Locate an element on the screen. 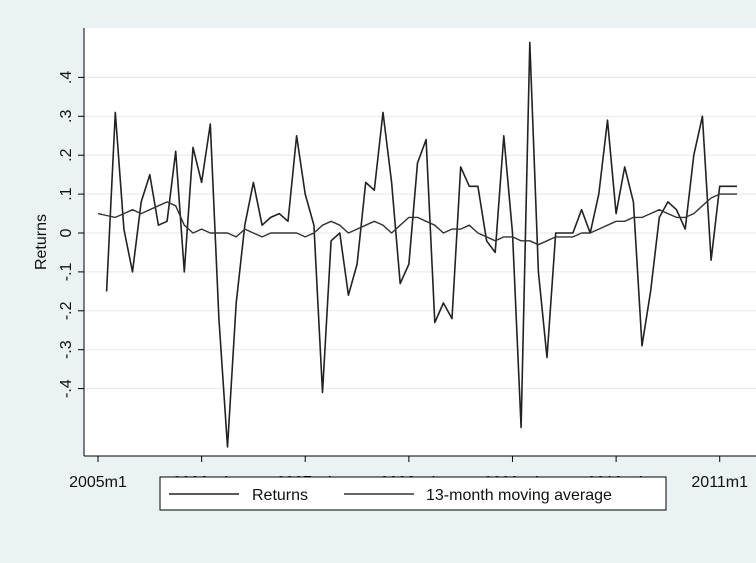 The height and width of the screenshot is (563, 756). y-tick-label-8: -.4 is located at coordinates (66, 388).